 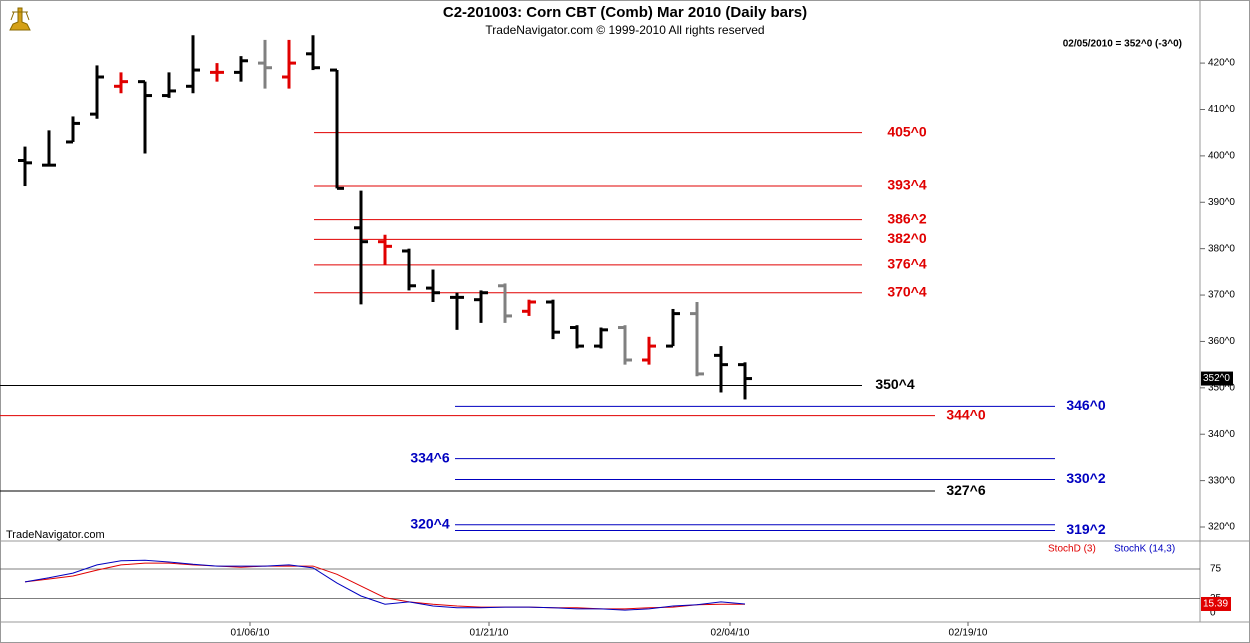 I want to click on x-tick-label: 02/19/10, so click(x=968, y=633).